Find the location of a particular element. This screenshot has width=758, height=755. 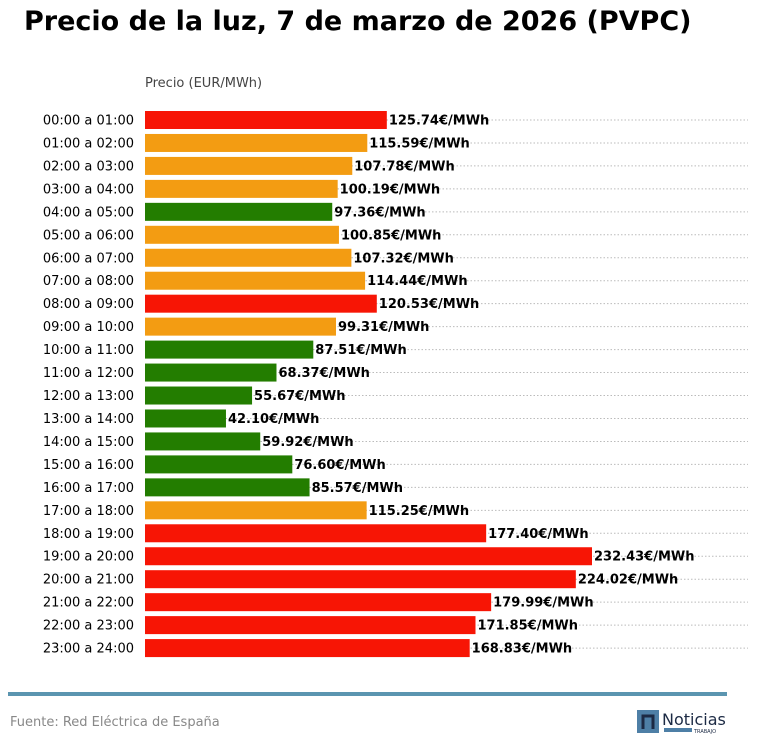

category-label: 12:00 a 13:00 is located at coordinates (88, 396).